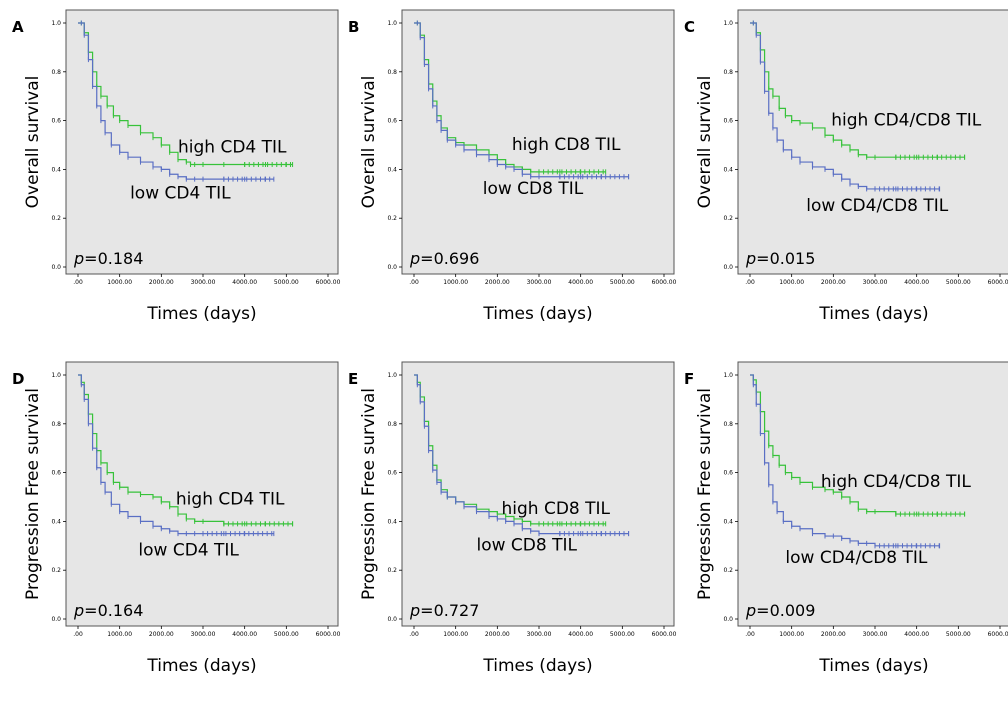 Image resolution: width=1008 pixels, height=704 pixels. What do you see at coordinates (78, 634) in the screenshot?
I see `chart-D-xtick-label: .00` at bounding box center [78, 634].